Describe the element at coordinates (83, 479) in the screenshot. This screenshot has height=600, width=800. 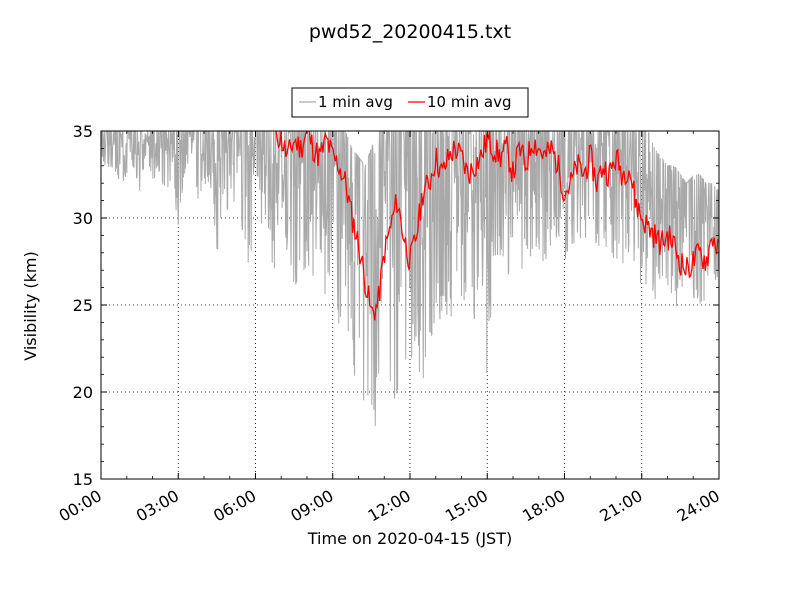
I see `y-tick-label-0: 15` at that location.